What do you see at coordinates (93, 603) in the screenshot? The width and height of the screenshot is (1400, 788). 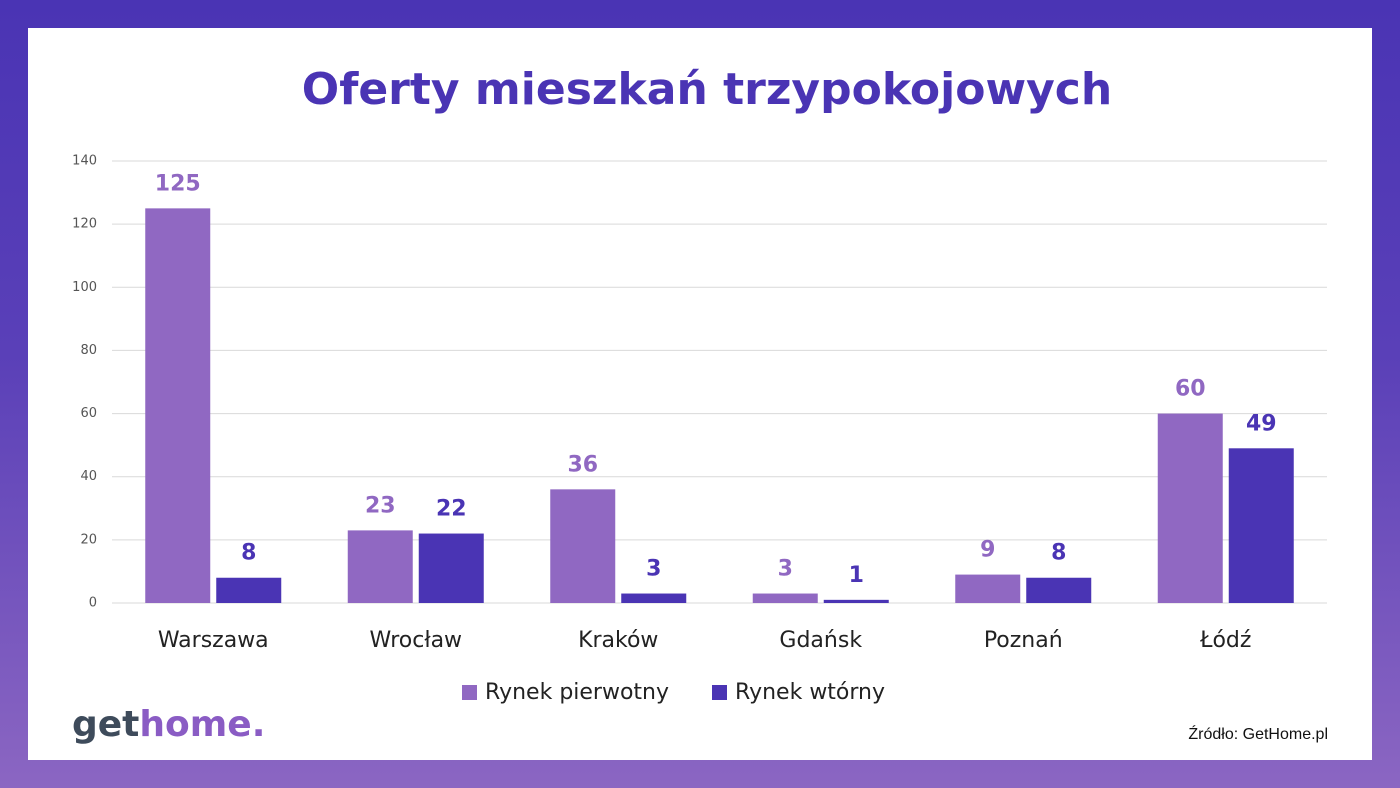 I see `y-tick-label: 0` at bounding box center [93, 603].